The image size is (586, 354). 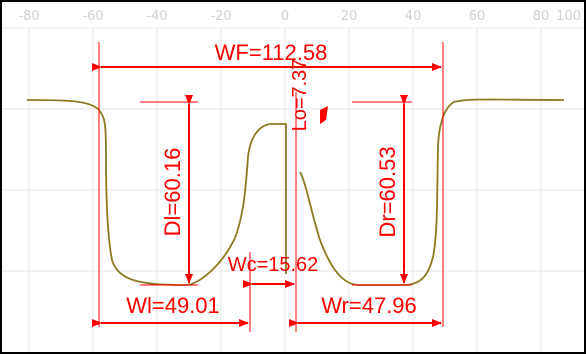 I want to click on tick-label: -80, so click(x=28, y=16).